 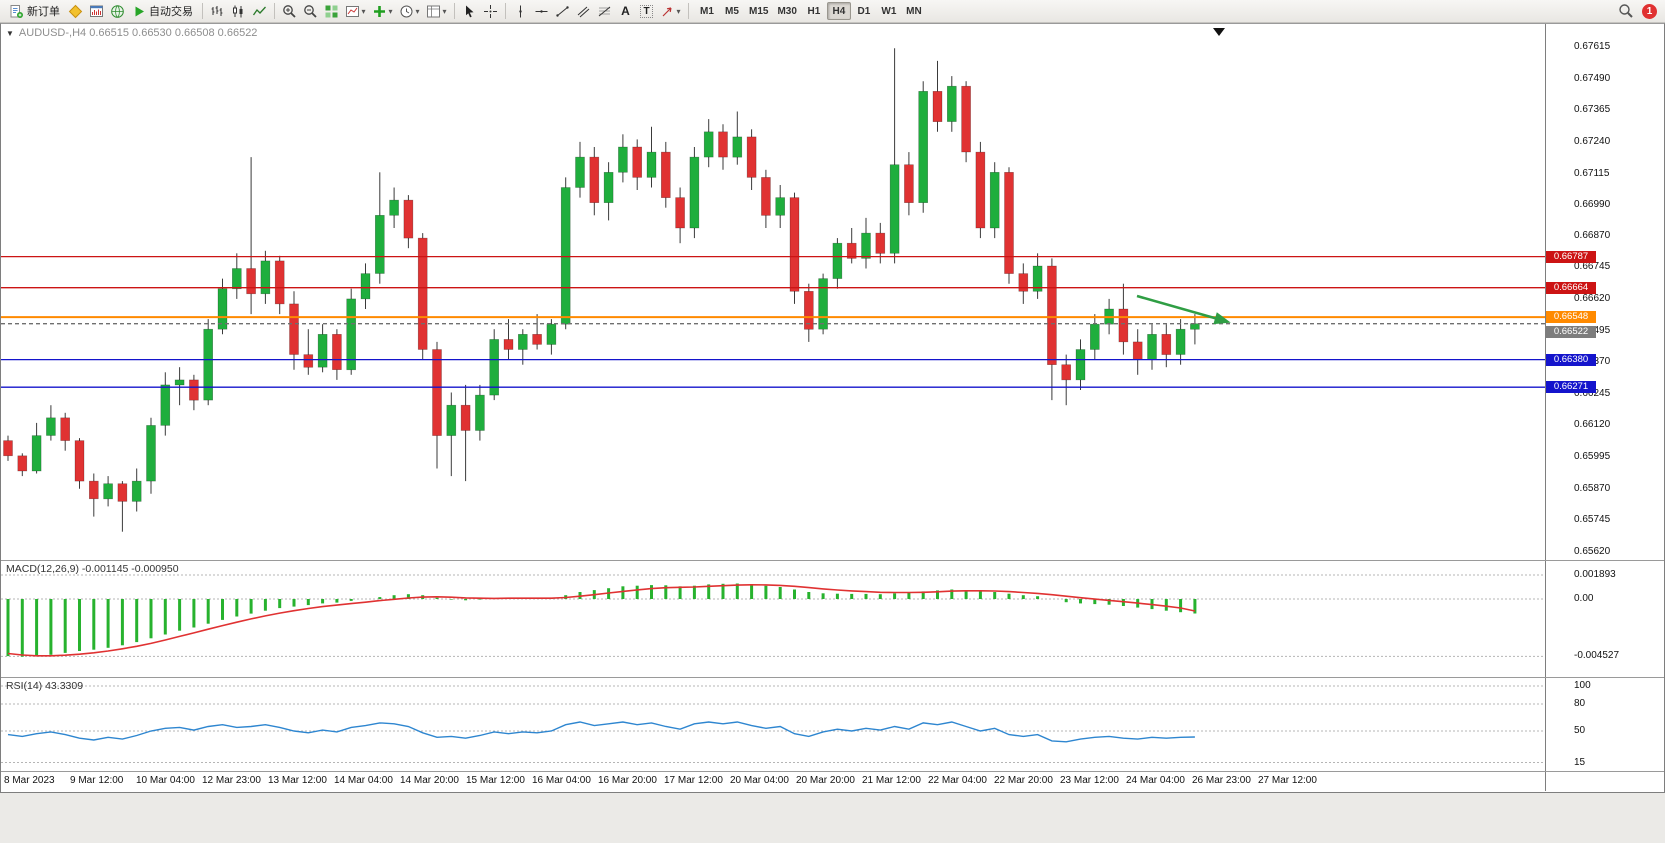 What do you see at coordinates (382, 11) in the screenshot?
I see `add-indicator-icon: ▾` at bounding box center [382, 11].